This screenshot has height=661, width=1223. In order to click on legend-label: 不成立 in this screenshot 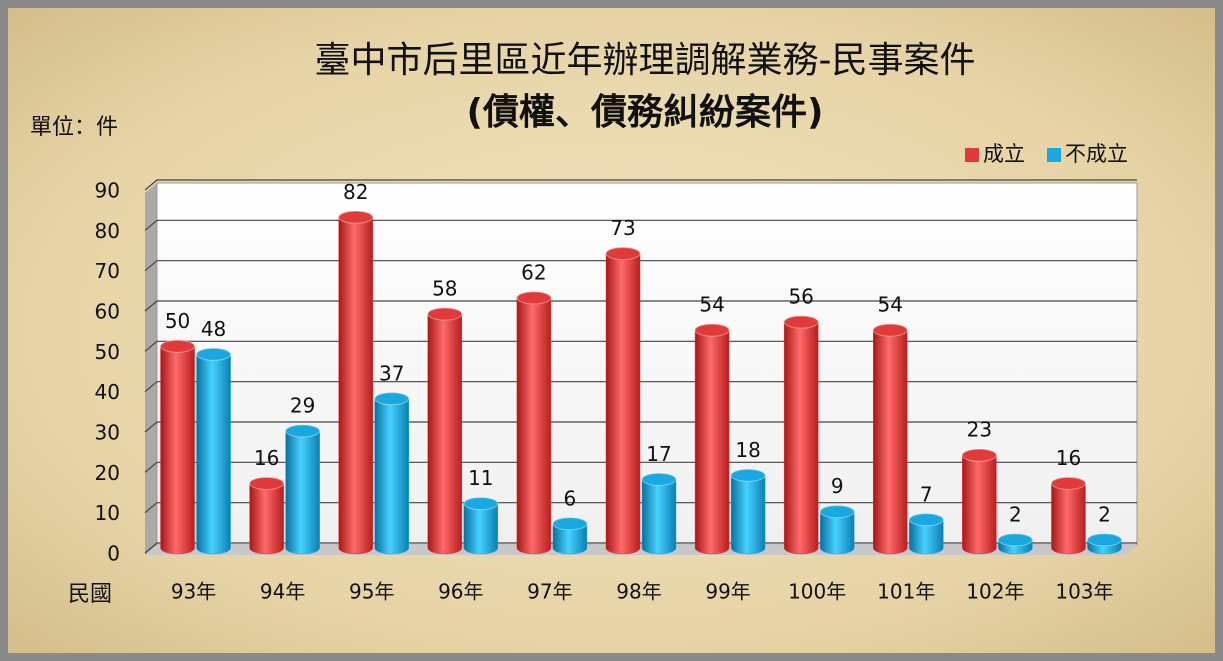, I will do `click(1096, 154)`.